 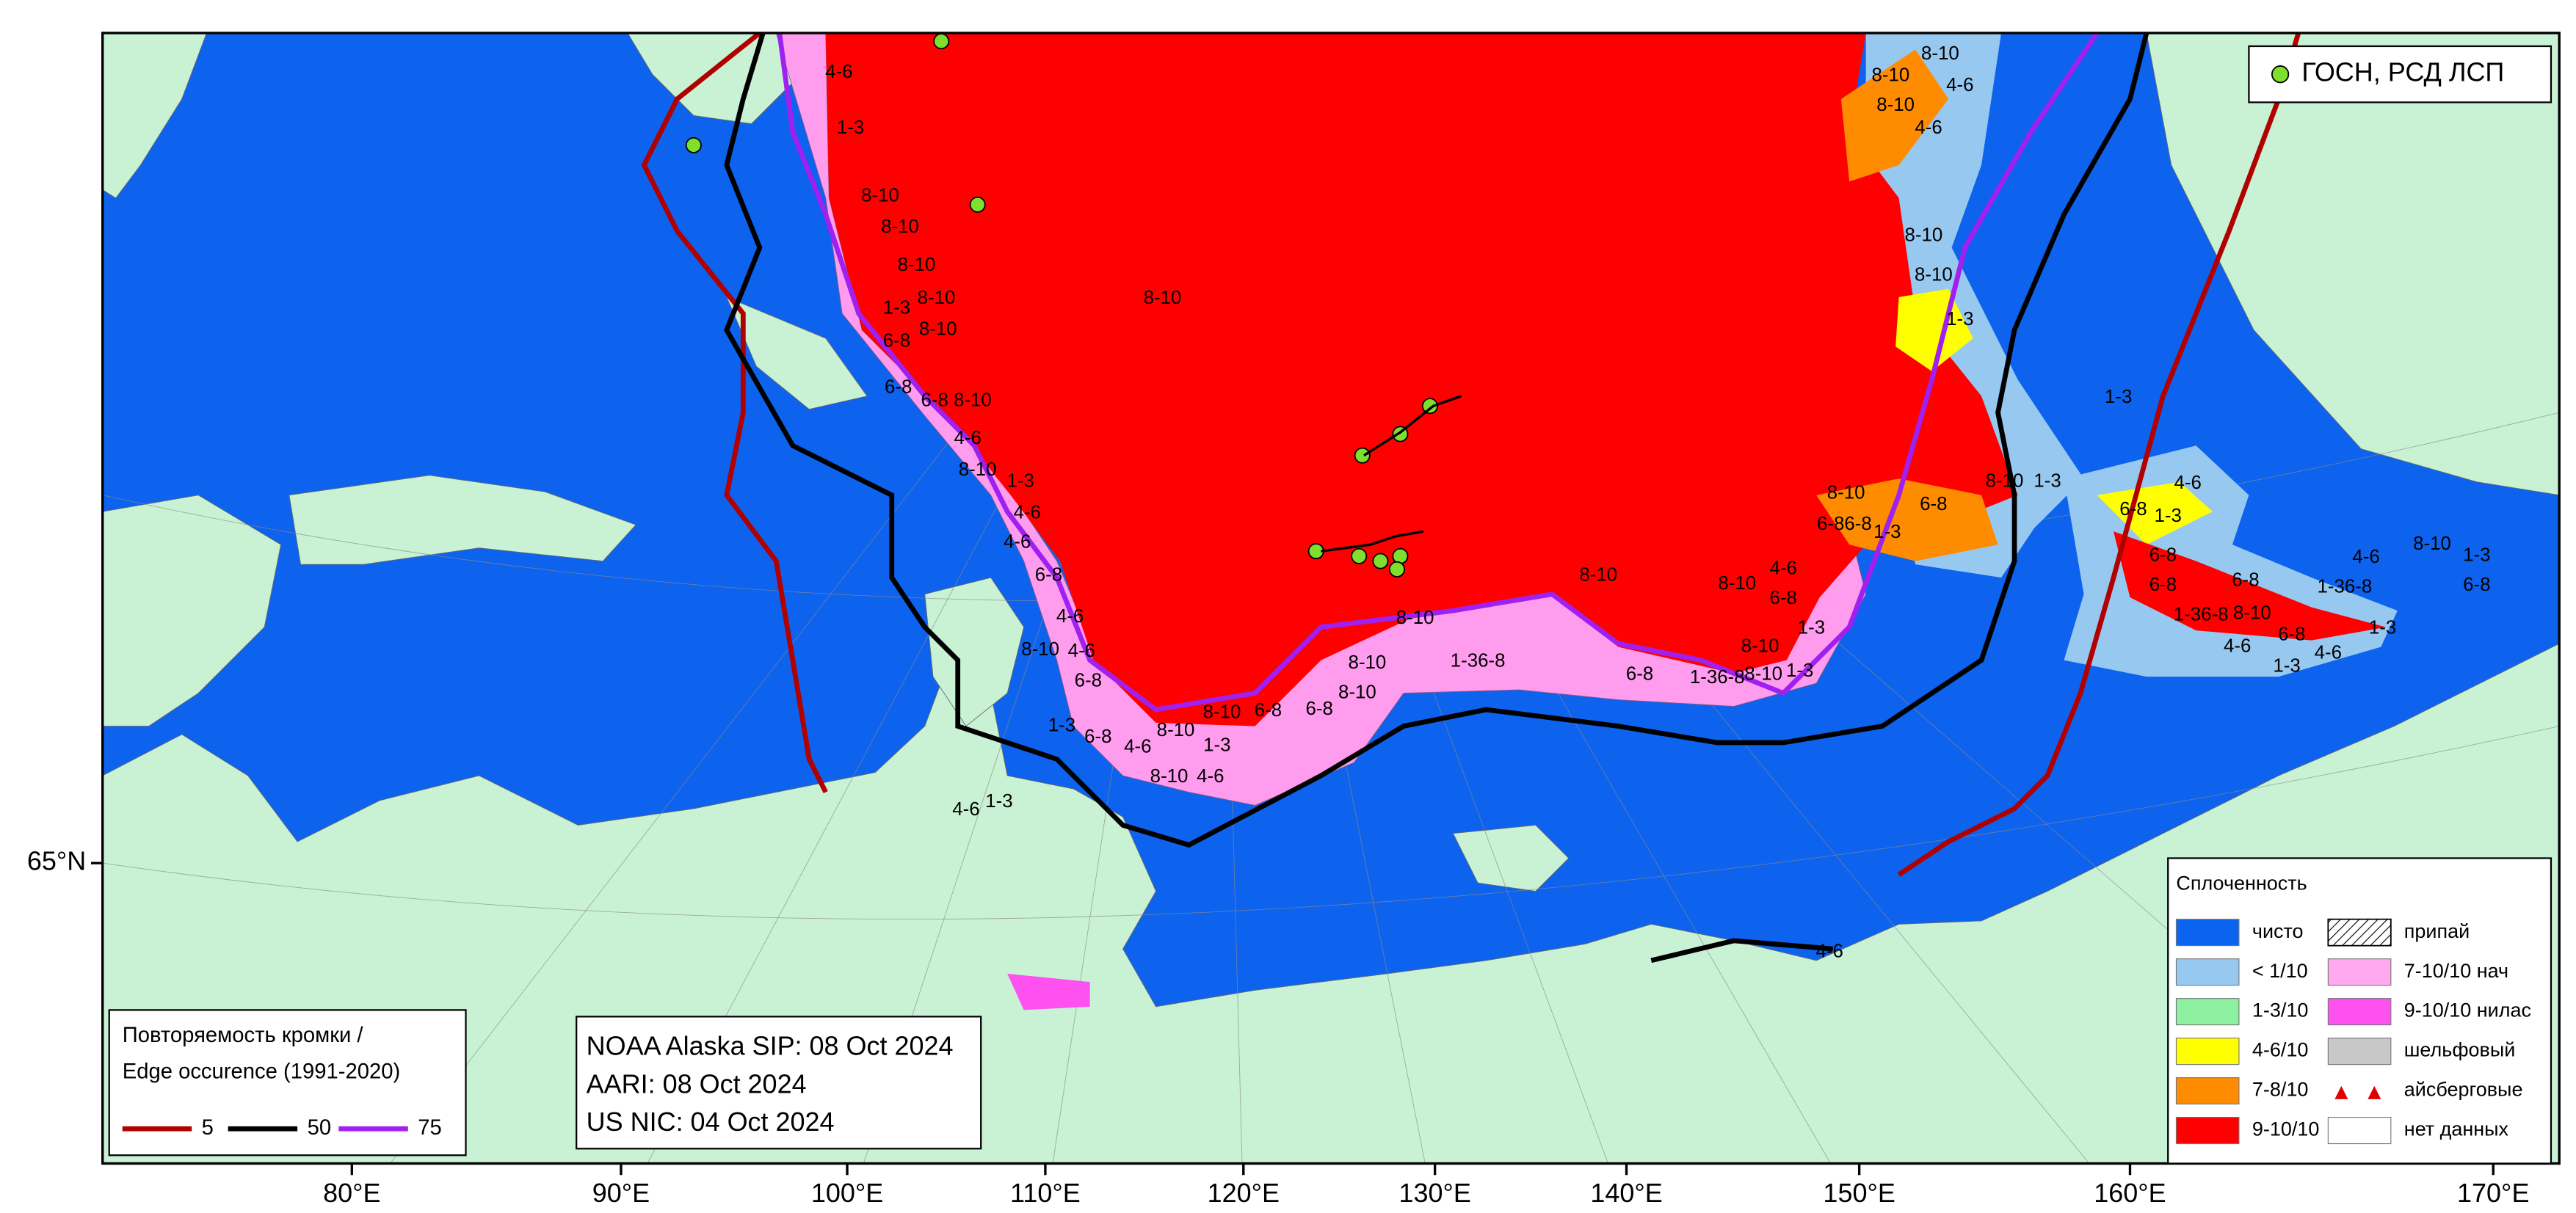 I want to click on legend-label: < 1/10, so click(x=2280, y=971).